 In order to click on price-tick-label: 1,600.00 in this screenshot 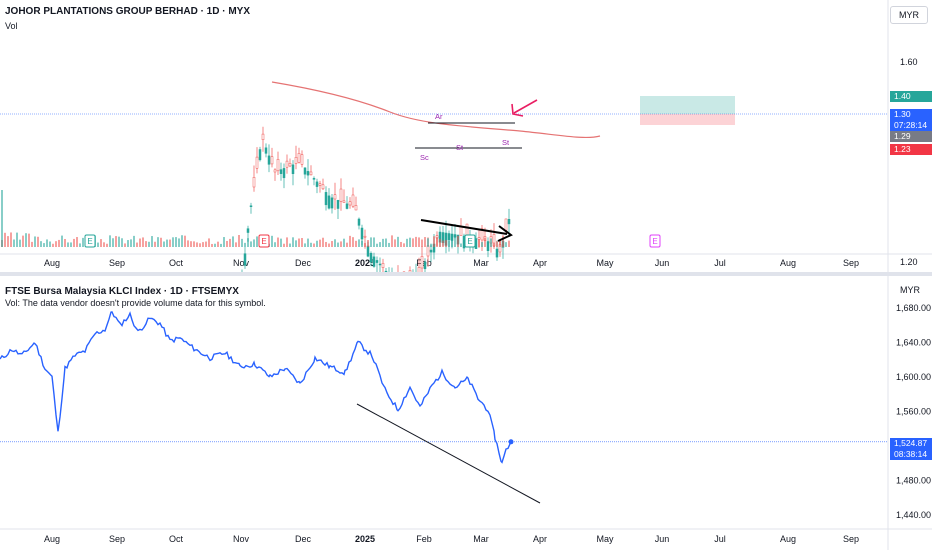, I will do `click(913, 377)`.